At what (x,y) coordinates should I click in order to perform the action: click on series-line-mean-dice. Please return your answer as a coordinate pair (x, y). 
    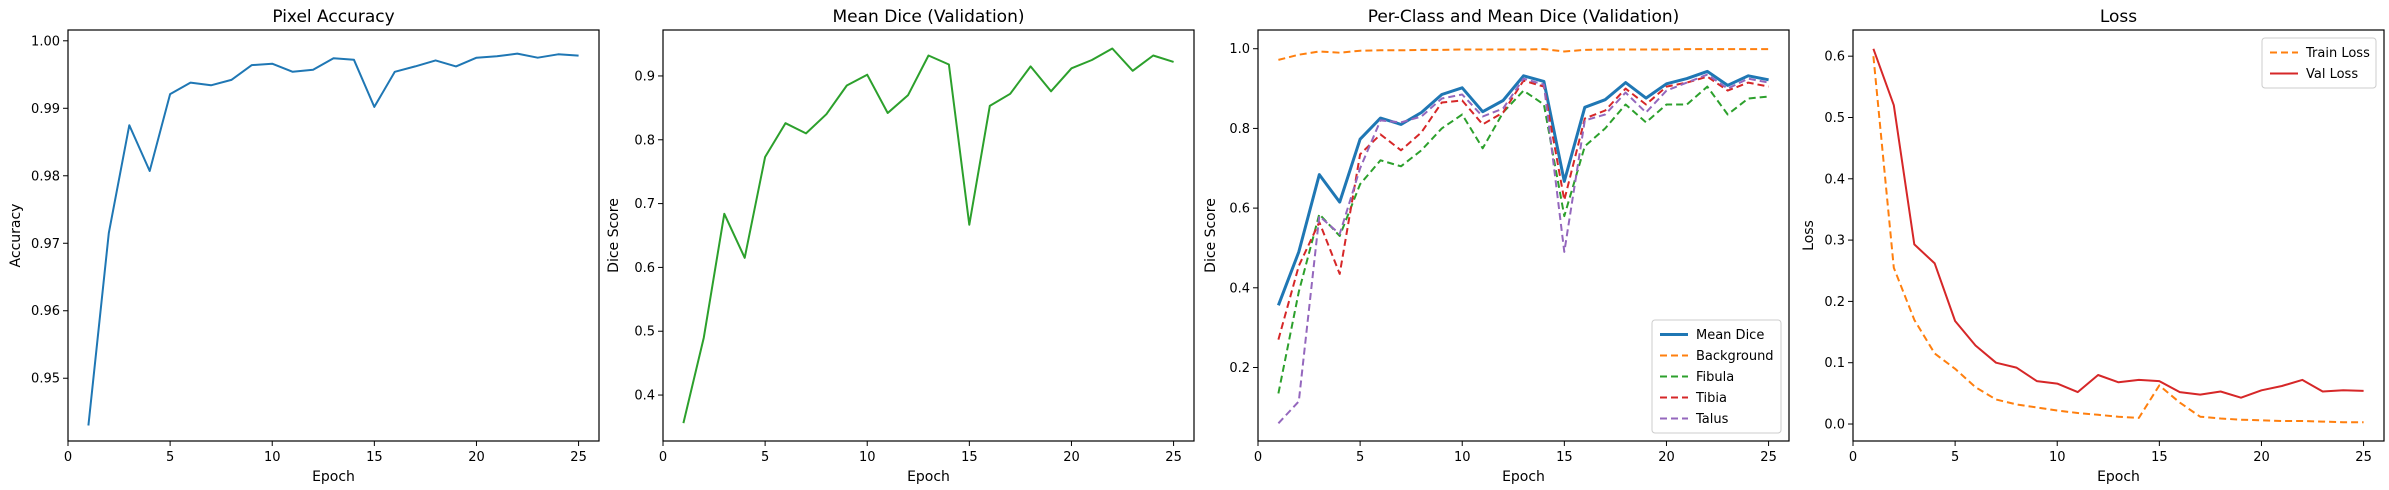
    Looking at the image, I should click on (1522, 187).